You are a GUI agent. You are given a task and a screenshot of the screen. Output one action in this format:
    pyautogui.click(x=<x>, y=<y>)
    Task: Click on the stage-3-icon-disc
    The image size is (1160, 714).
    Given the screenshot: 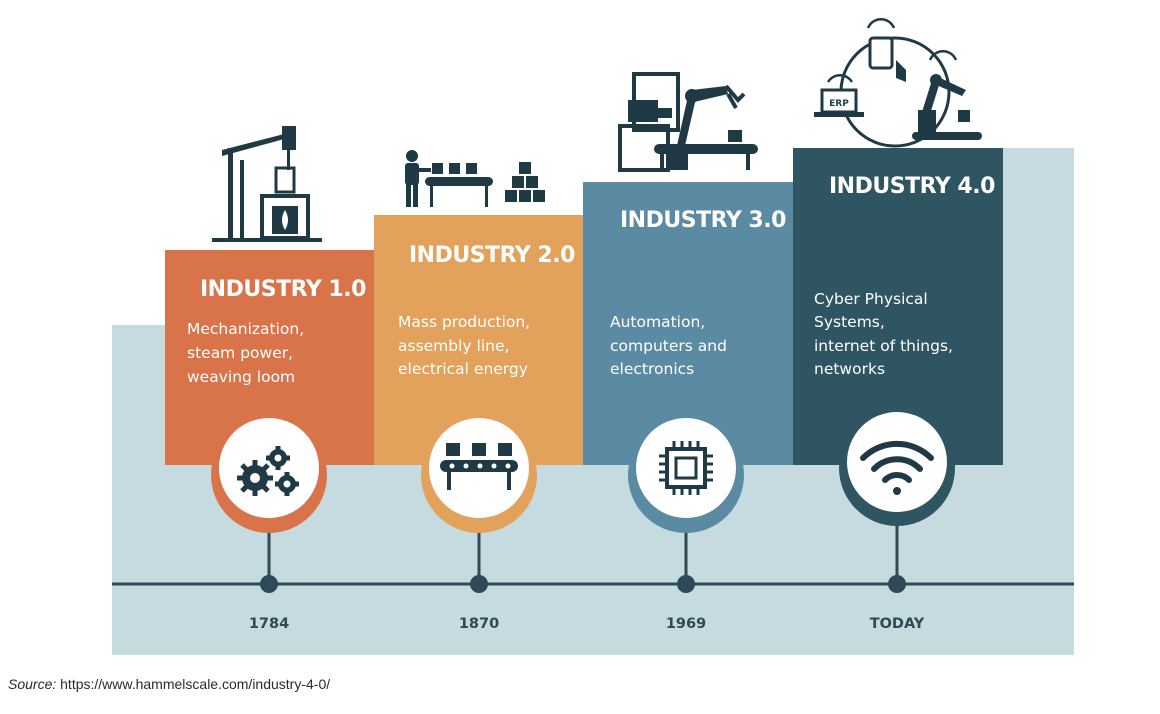 What is the action you would take?
    pyautogui.click(x=686, y=468)
    